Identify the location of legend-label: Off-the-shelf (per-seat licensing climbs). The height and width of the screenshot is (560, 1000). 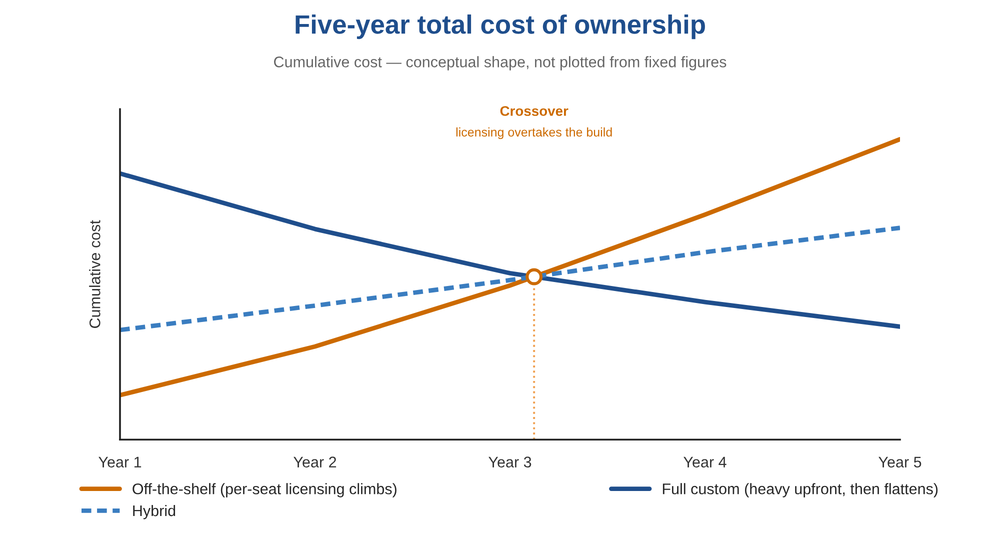
(264, 490).